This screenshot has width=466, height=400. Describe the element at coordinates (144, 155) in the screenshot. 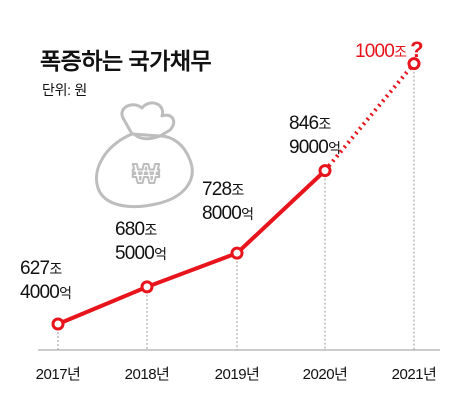

I see `moneybag-won-icon: ₩` at that location.